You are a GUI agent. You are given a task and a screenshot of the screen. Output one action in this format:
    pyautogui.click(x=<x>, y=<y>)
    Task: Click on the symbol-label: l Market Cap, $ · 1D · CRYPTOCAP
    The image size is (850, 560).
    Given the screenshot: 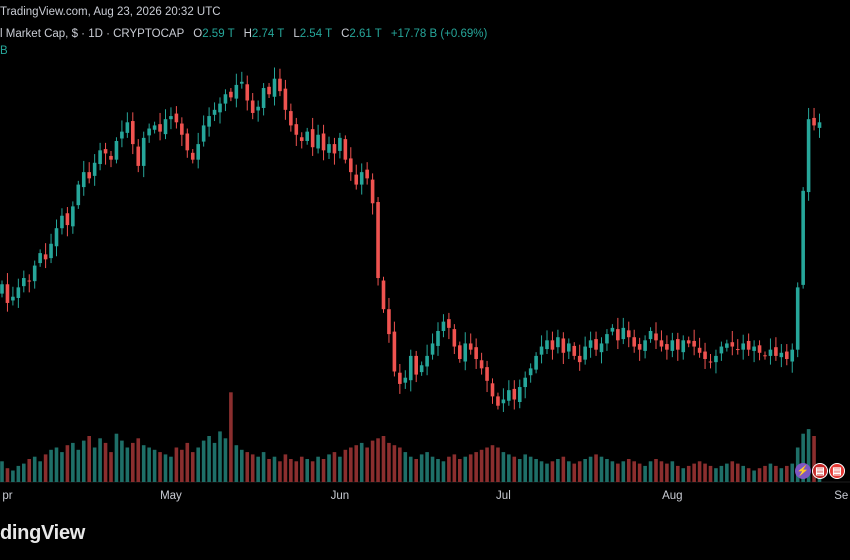 What is the action you would take?
    pyautogui.click(x=92, y=34)
    